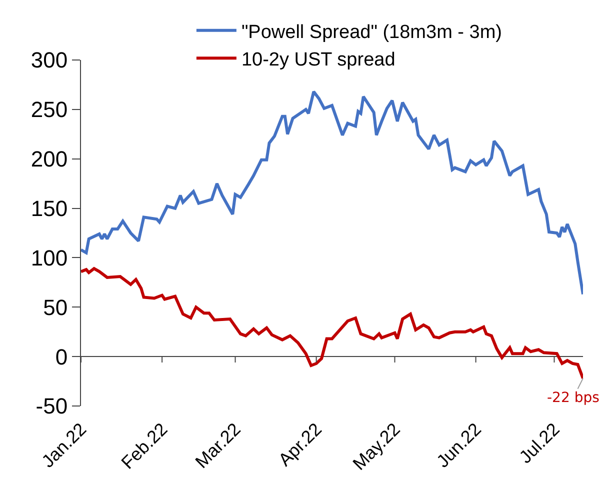  Describe the element at coordinates (371, 32) in the screenshot. I see `legend-label: "Powell Spread" (18m3m - 3m)` at that location.